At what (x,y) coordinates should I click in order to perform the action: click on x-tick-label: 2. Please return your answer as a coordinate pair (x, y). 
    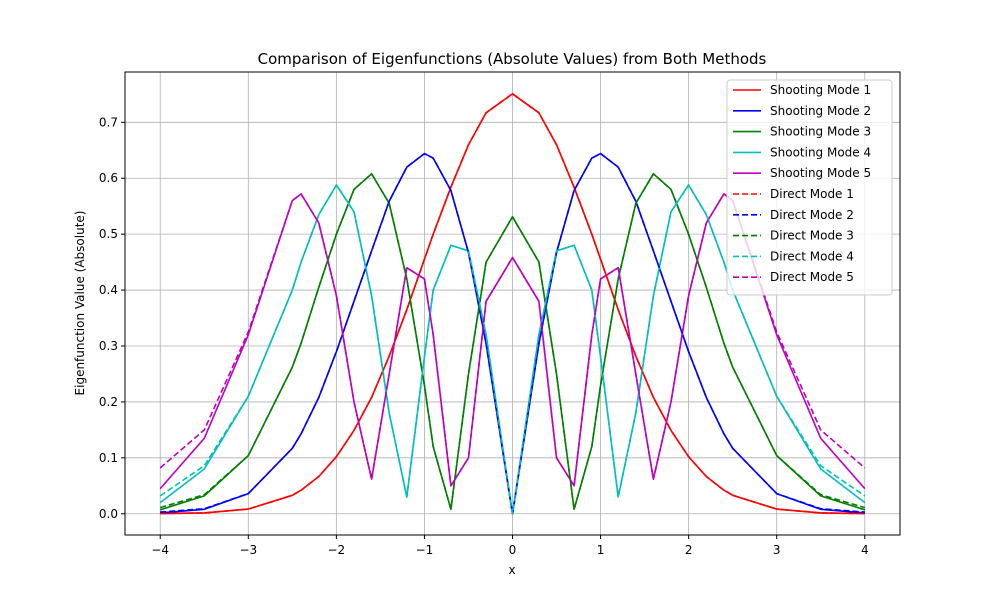
    Looking at the image, I should click on (689, 550).